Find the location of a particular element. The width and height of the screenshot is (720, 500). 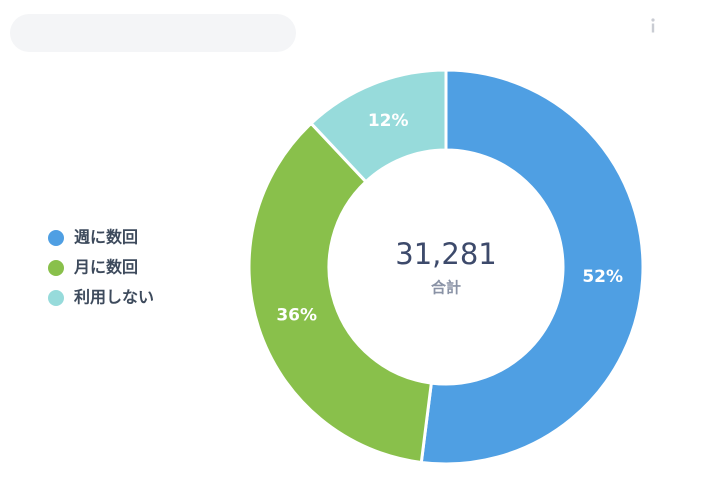

info-dot is located at coordinates (653, 20).